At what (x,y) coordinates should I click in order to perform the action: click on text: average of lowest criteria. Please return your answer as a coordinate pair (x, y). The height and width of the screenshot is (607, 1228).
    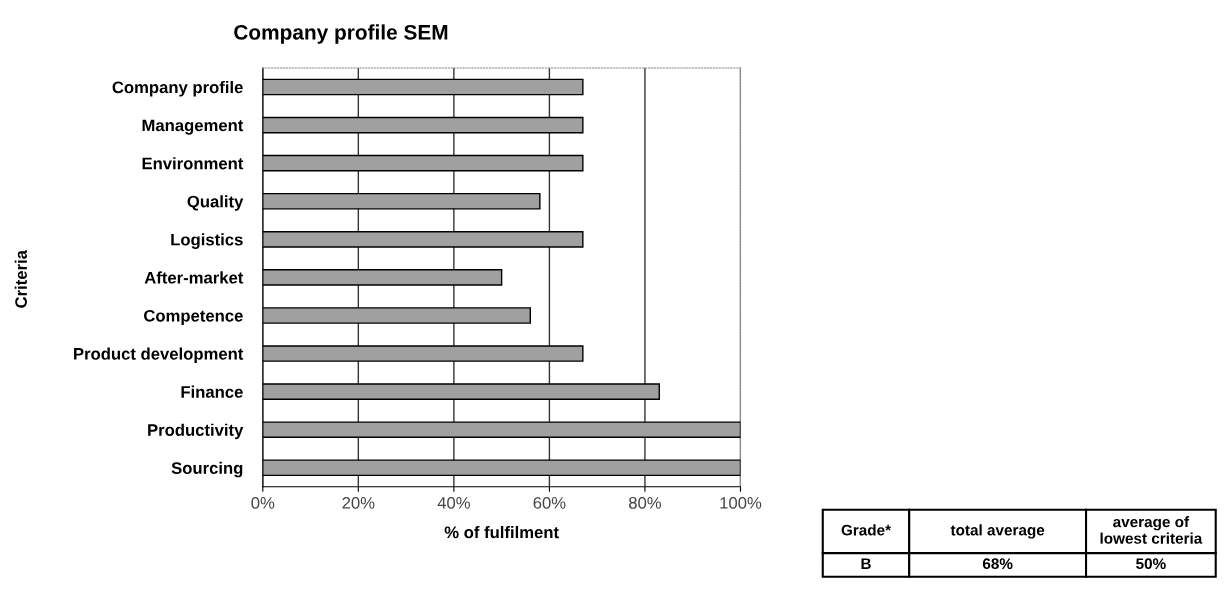
    Looking at the image, I should click on (1151, 530).